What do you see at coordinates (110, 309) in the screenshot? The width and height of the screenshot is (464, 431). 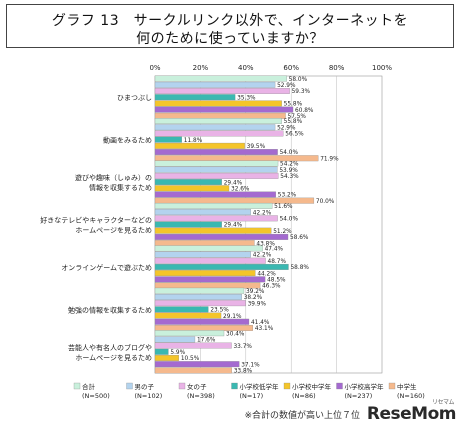 I see `category-label: 勉強の情報を収集するため` at bounding box center [110, 309].